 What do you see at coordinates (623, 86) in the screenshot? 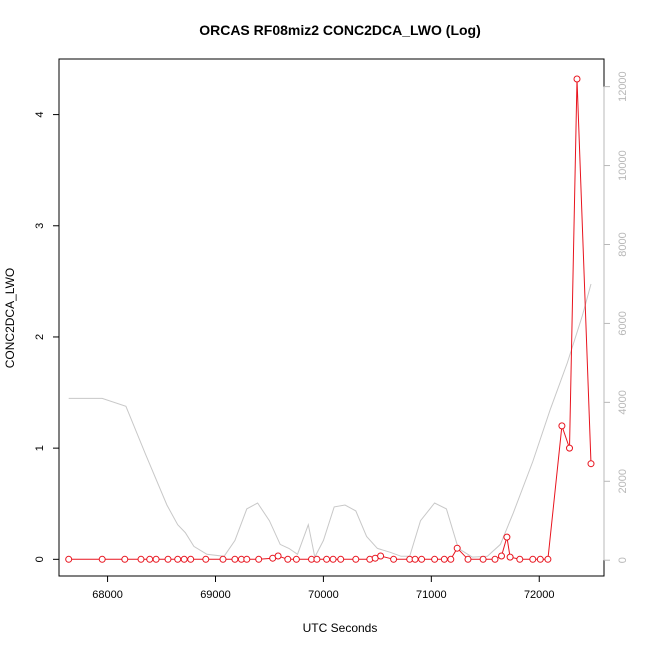
I see `y2-tick-label: 12000` at bounding box center [623, 86].